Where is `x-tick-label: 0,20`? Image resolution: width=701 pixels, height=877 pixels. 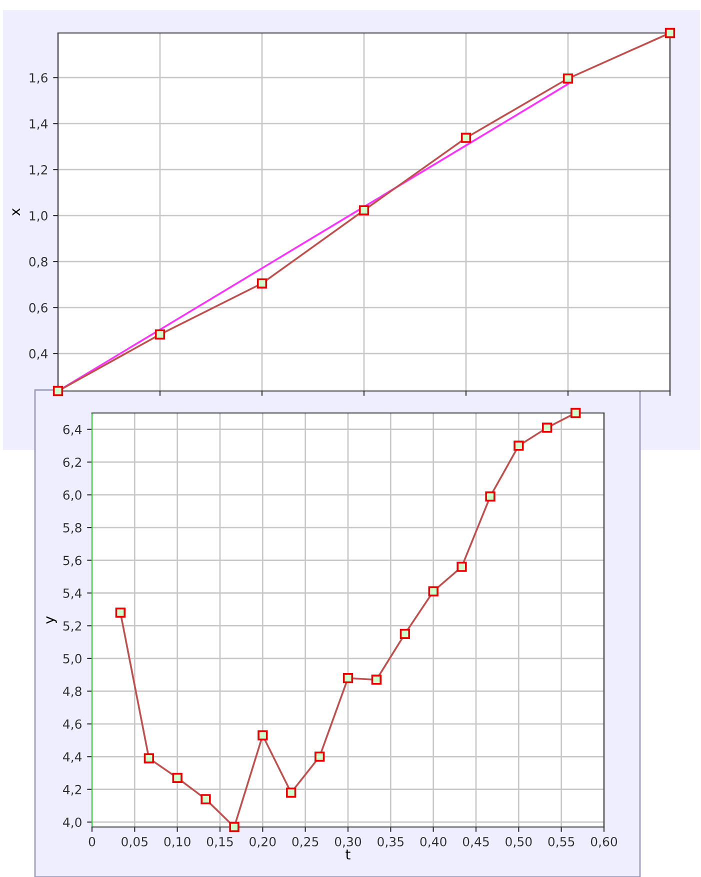 x-tick-label: 0,20 is located at coordinates (263, 842).